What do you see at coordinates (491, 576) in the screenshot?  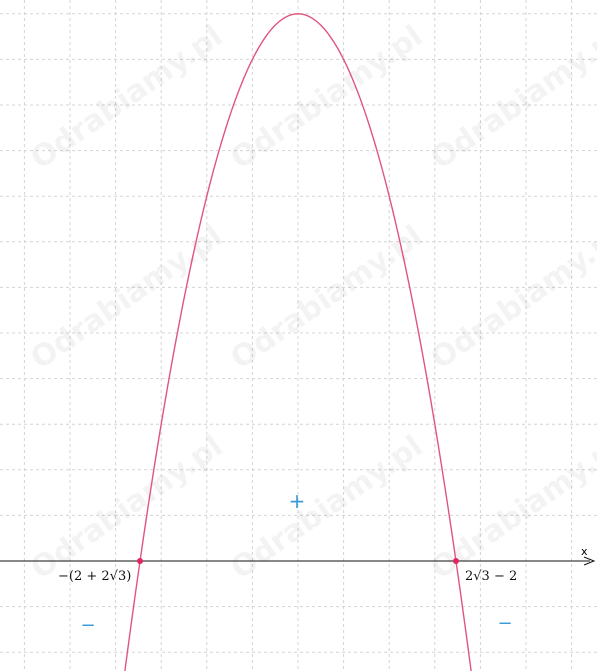 I see `root-label: 2√3 − 2` at bounding box center [491, 576].